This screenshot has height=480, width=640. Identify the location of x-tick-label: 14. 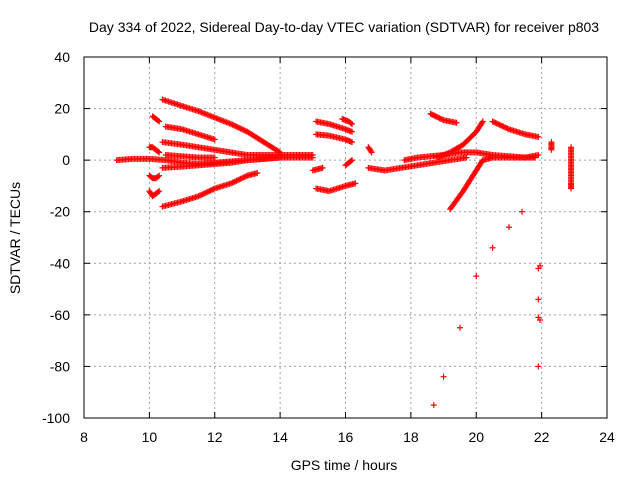
(280, 437).